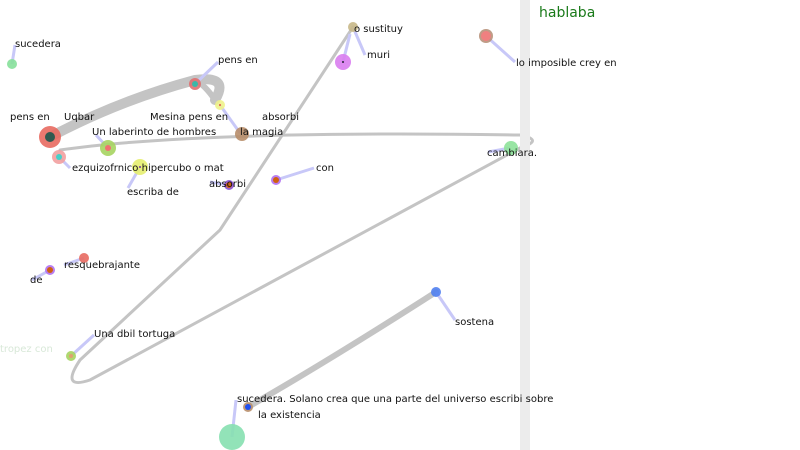 This screenshot has width=800, height=450. Describe the element at coordinates (262, 132) in the screenshot. I see `word-label: la magia` at that location.